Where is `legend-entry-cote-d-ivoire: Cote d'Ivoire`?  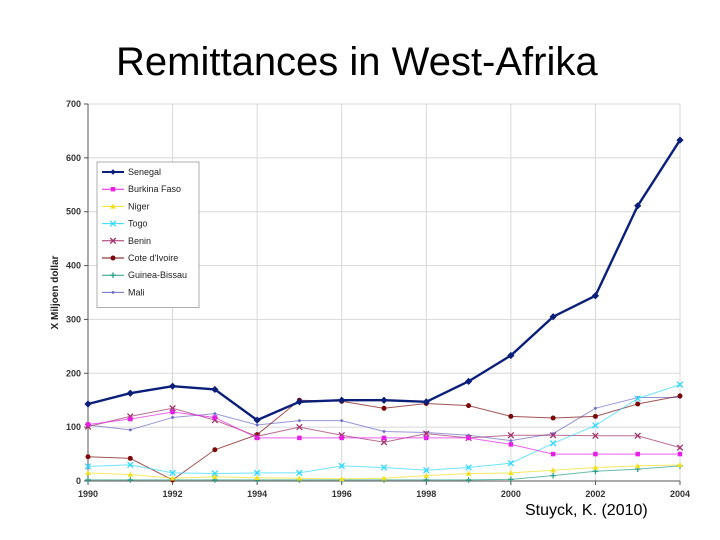 legend-entry-cote-d-ivoire: Cote d'Ivoire is located at coordinates (140, 258).